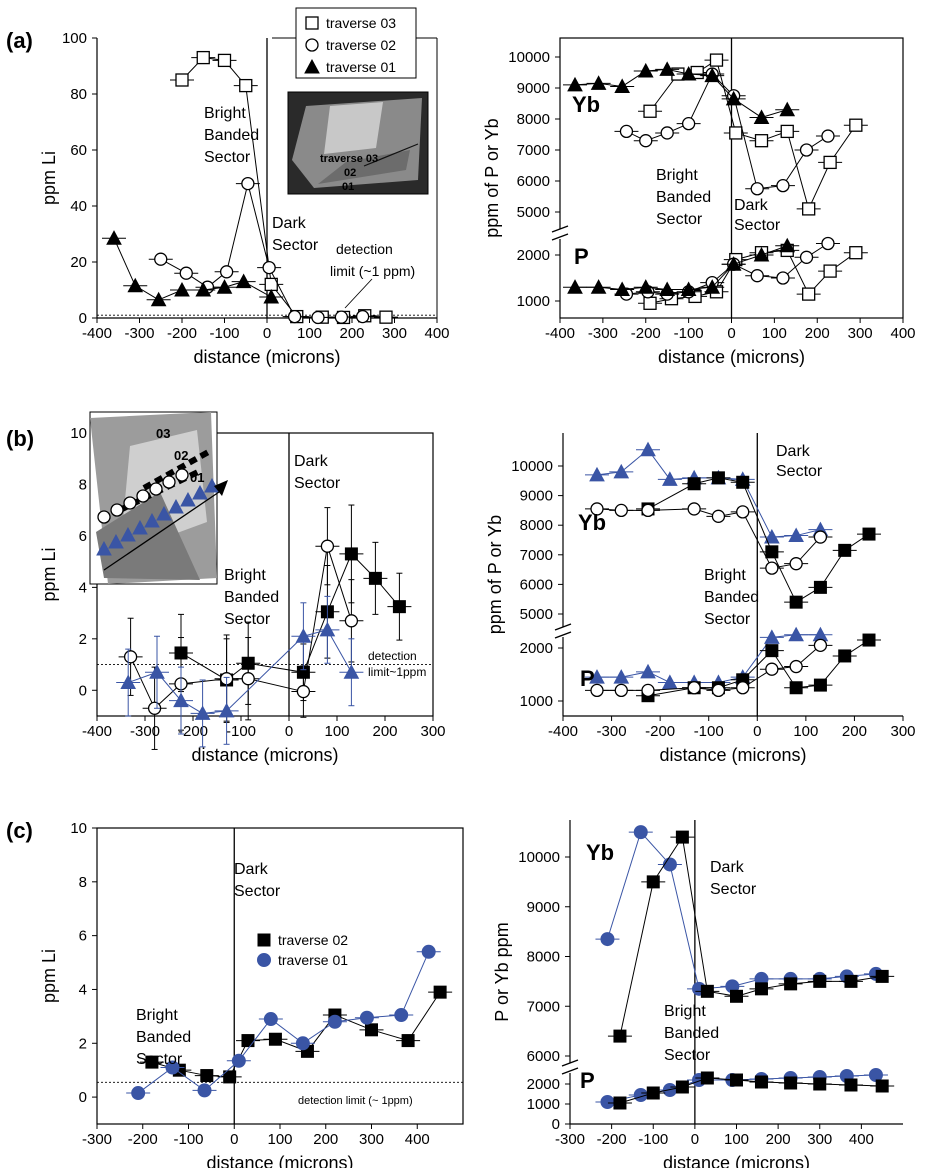 Image resolution: width=934 pixels, height=1168 pixels. I want to click on y-axis-label: ppm of P or Yb, so click(492, 177).